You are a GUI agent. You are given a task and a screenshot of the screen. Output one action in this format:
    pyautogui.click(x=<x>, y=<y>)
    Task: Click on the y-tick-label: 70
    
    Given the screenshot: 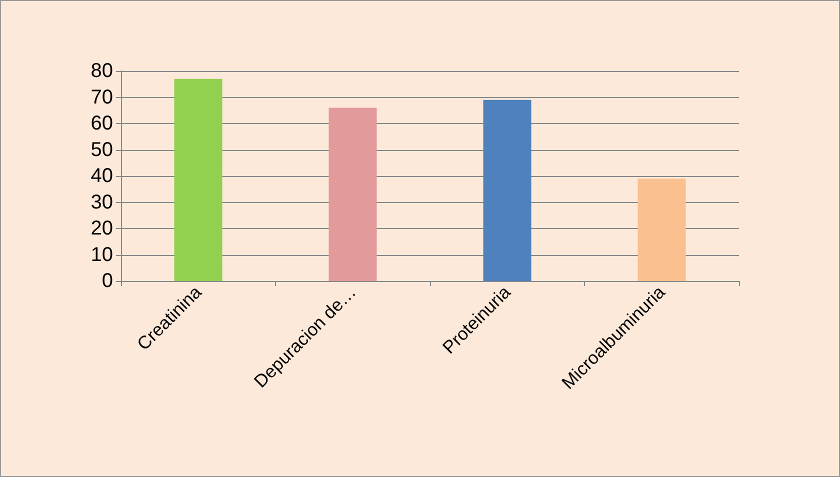 What is the action you would take?
    pyautogui.click(x=101, y=97)
    